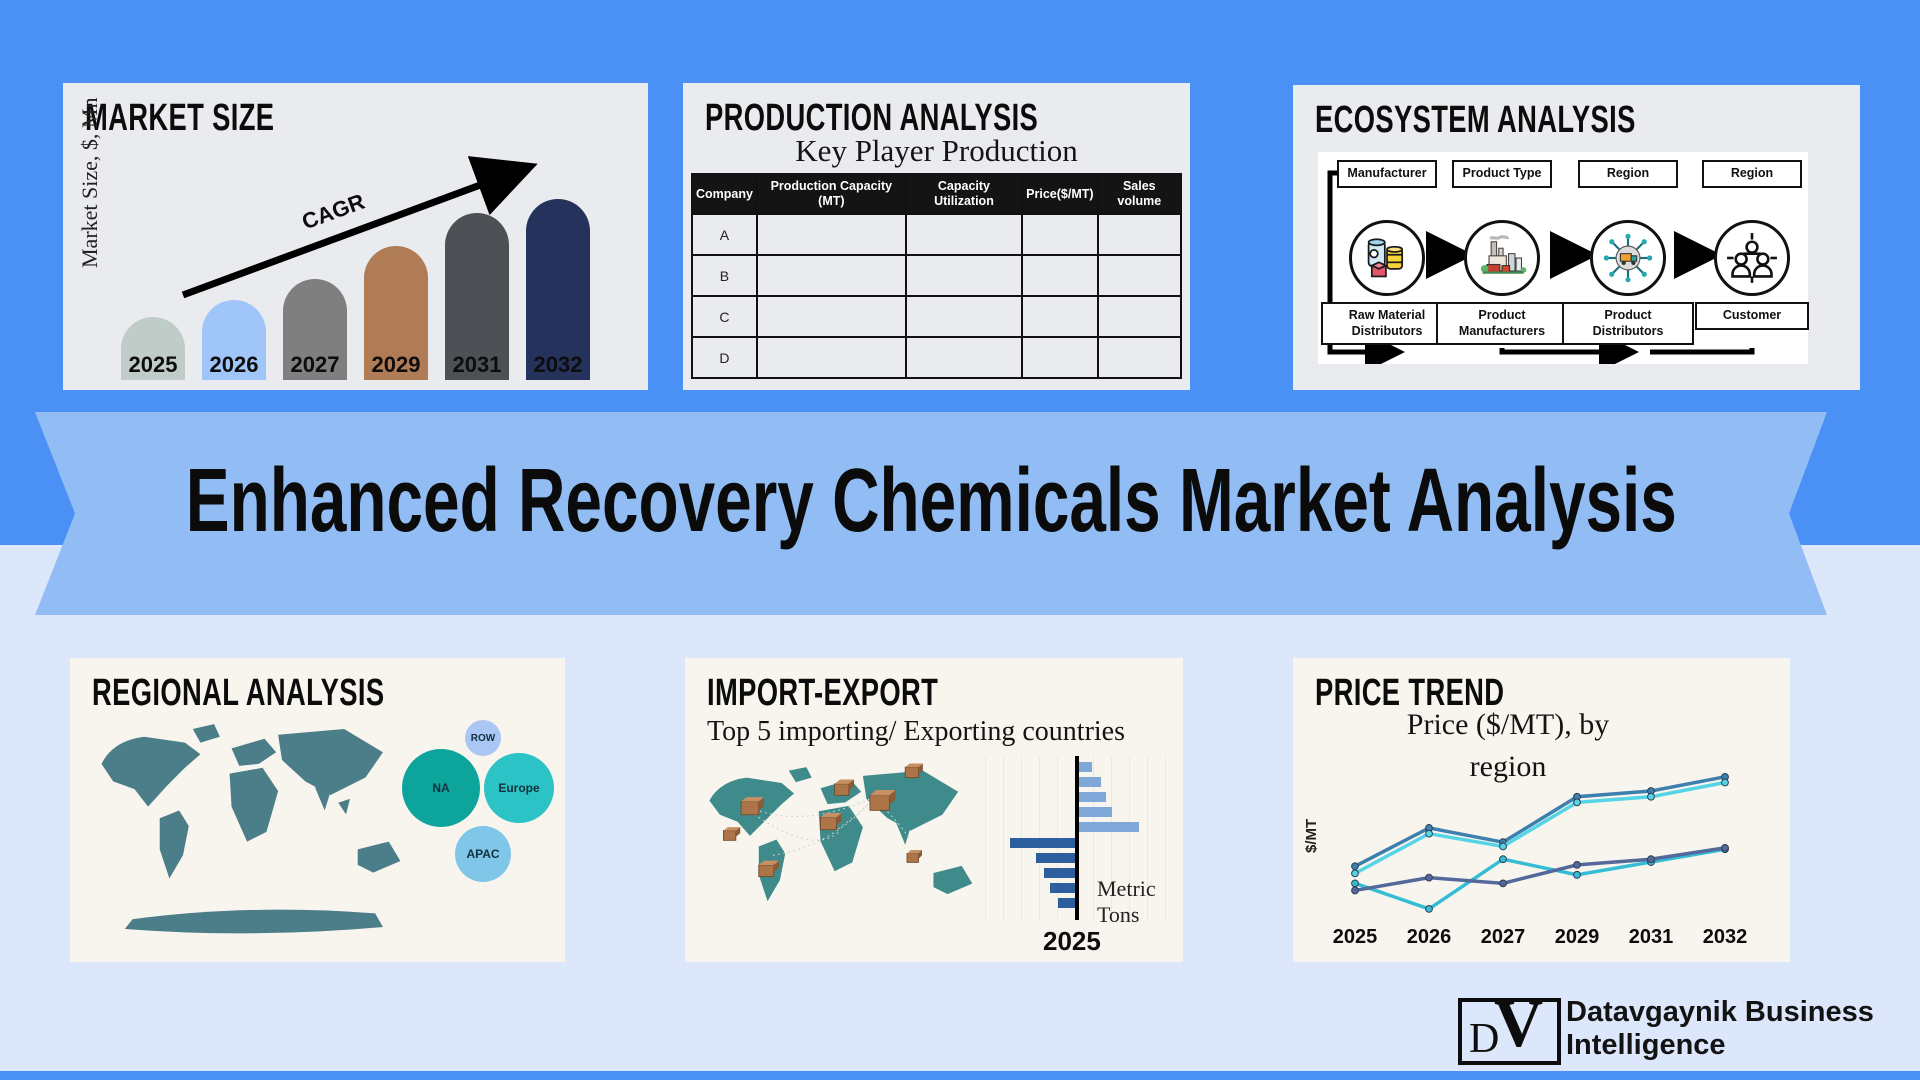 Image resolution: width=1920 pixels, height=1080 pixels. Describe the element at coordinates (823, 693) in the screenshot. I see `import-export-title: IMPORT-EXPORT` at that location.